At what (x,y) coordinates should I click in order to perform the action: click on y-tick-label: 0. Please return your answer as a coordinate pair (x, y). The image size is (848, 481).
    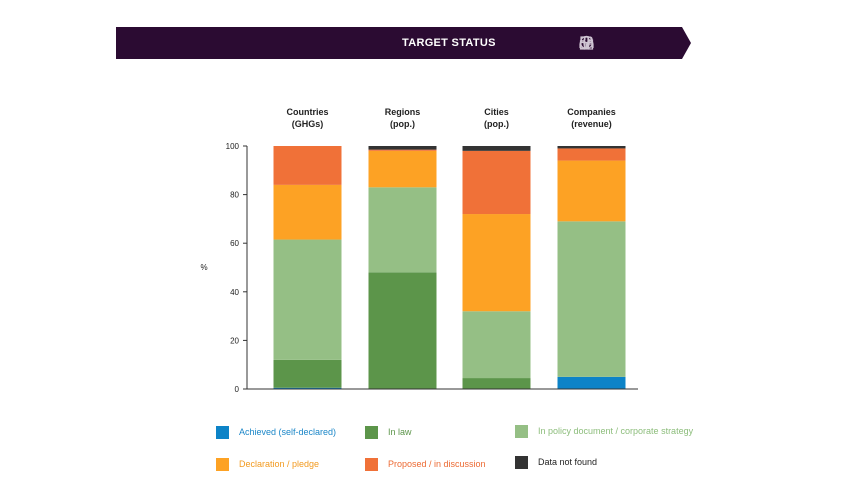
    Looking at the image, I should click on (237, 389).